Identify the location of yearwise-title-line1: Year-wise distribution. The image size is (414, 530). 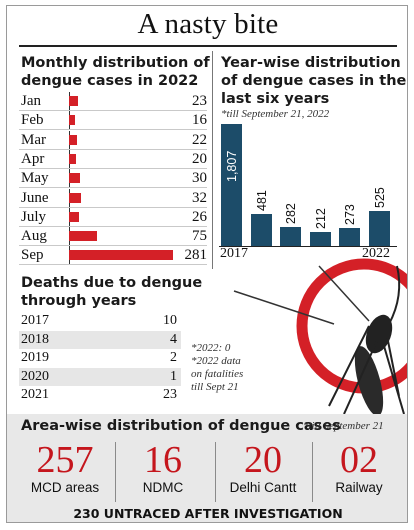
(311, 63).